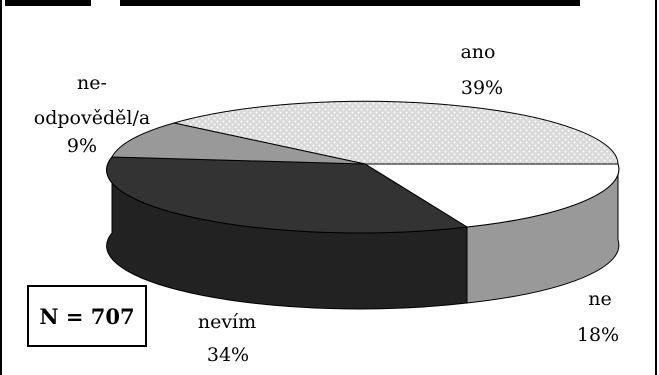 This screenshot has height=375, width=659. What do you see at coordinates (491, 195) in the screenshot?
I see `slice-ne` at bounding box center [491, 195].